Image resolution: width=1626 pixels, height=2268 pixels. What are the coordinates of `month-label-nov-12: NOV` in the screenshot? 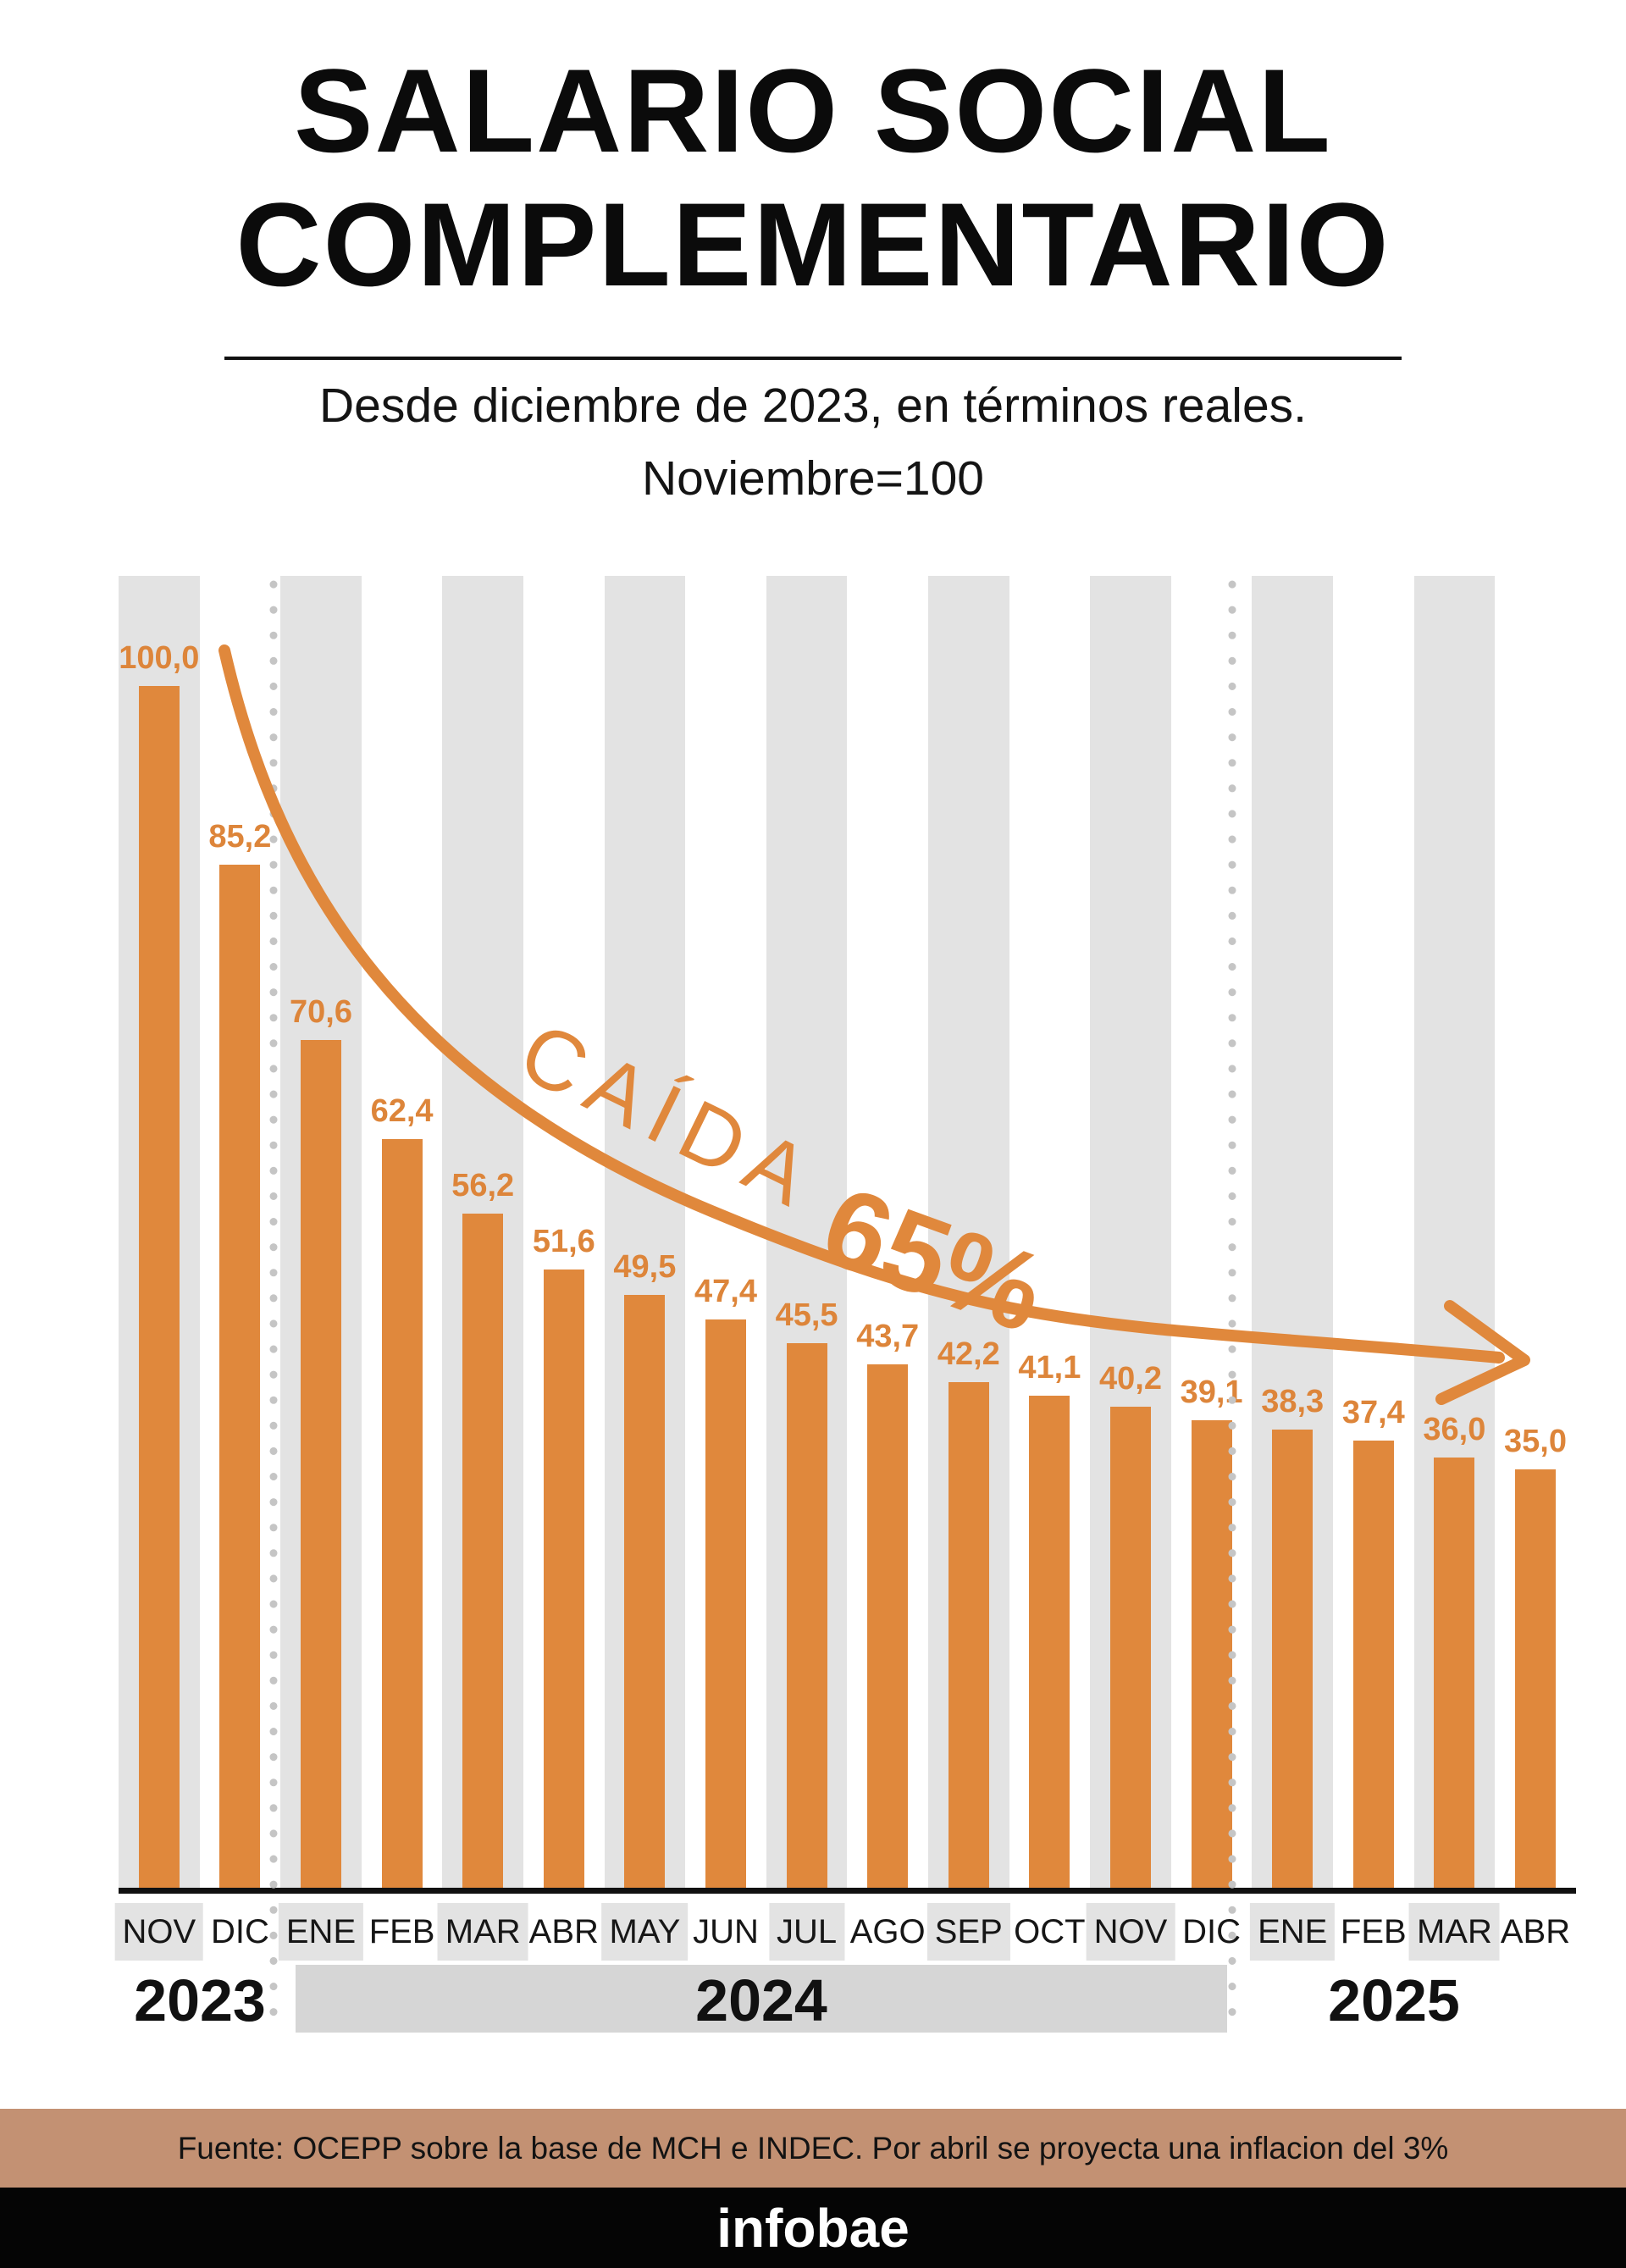 It's located at (1130, 1932).